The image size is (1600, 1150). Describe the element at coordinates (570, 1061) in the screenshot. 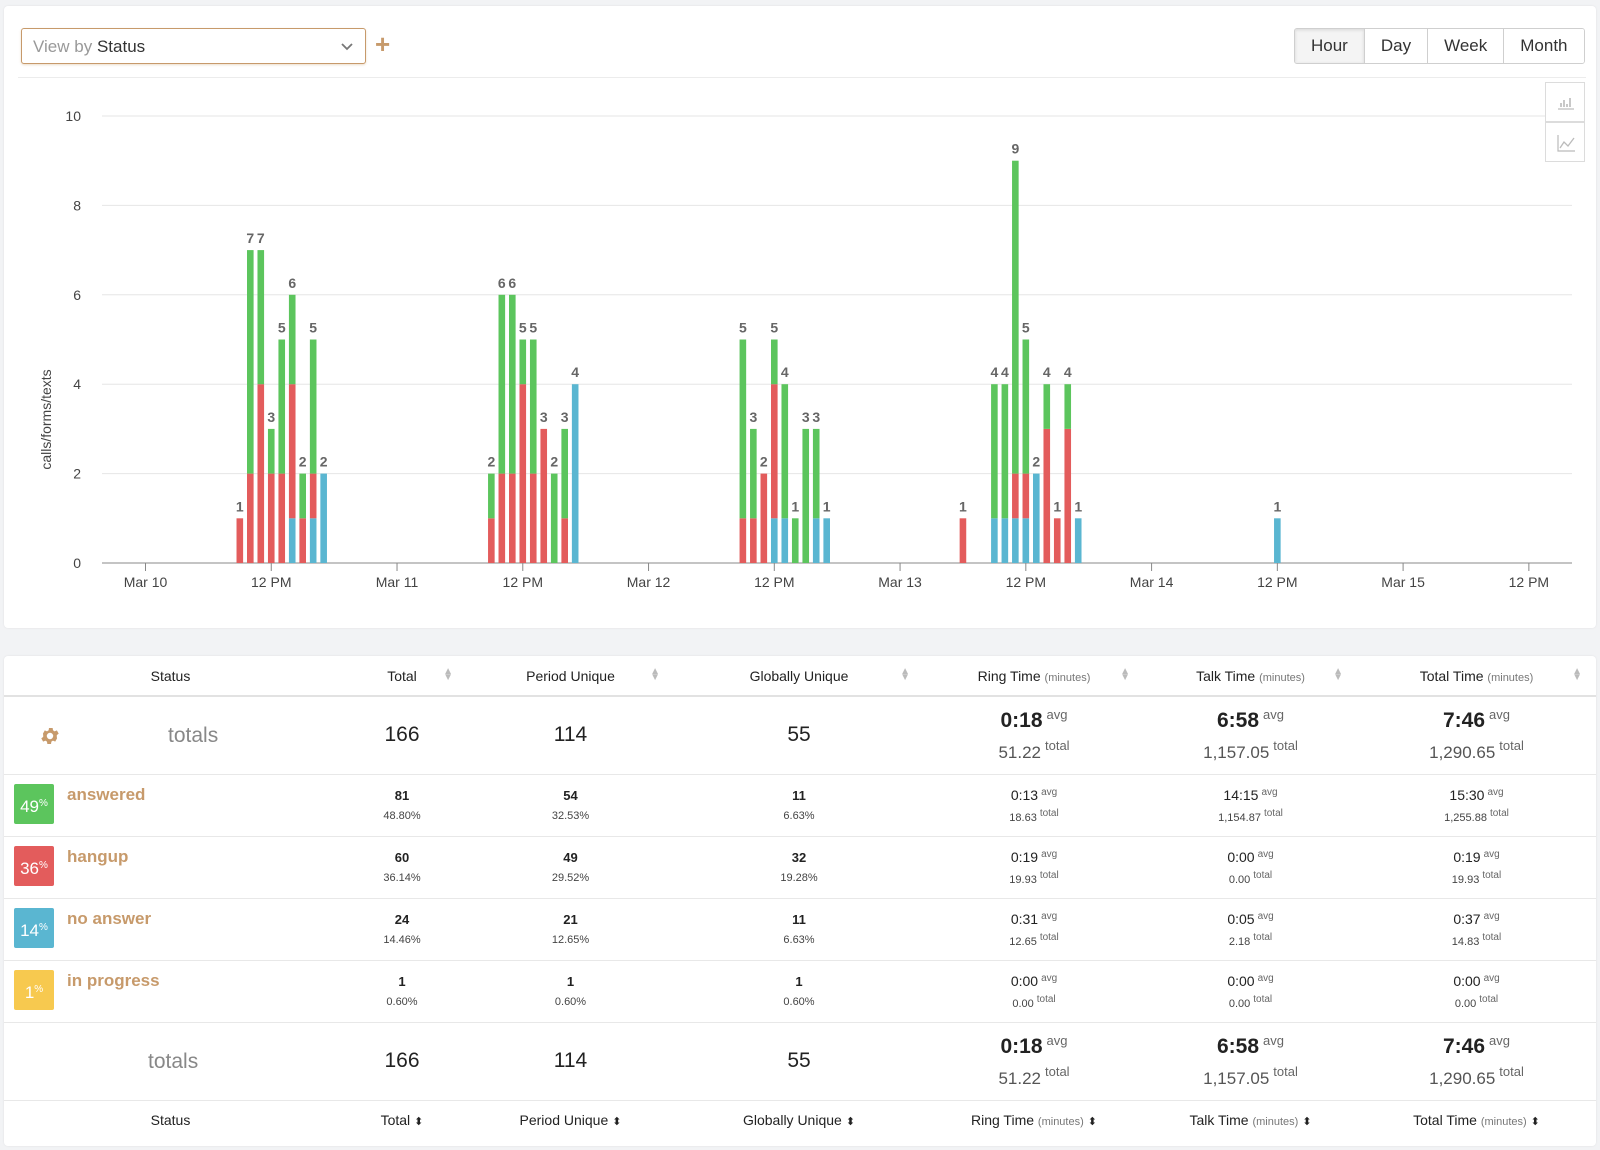

I see `totals-period-unique: 114` at that location.